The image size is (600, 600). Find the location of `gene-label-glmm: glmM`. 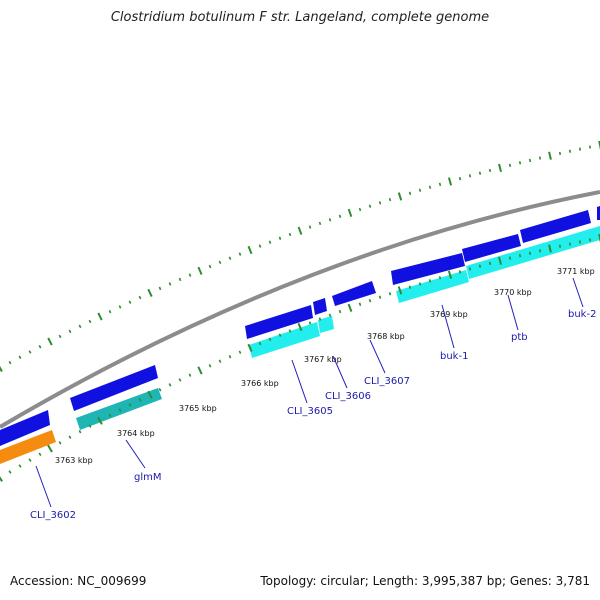

gene-label-glmm: glmM is located at coordinates (148, 477).